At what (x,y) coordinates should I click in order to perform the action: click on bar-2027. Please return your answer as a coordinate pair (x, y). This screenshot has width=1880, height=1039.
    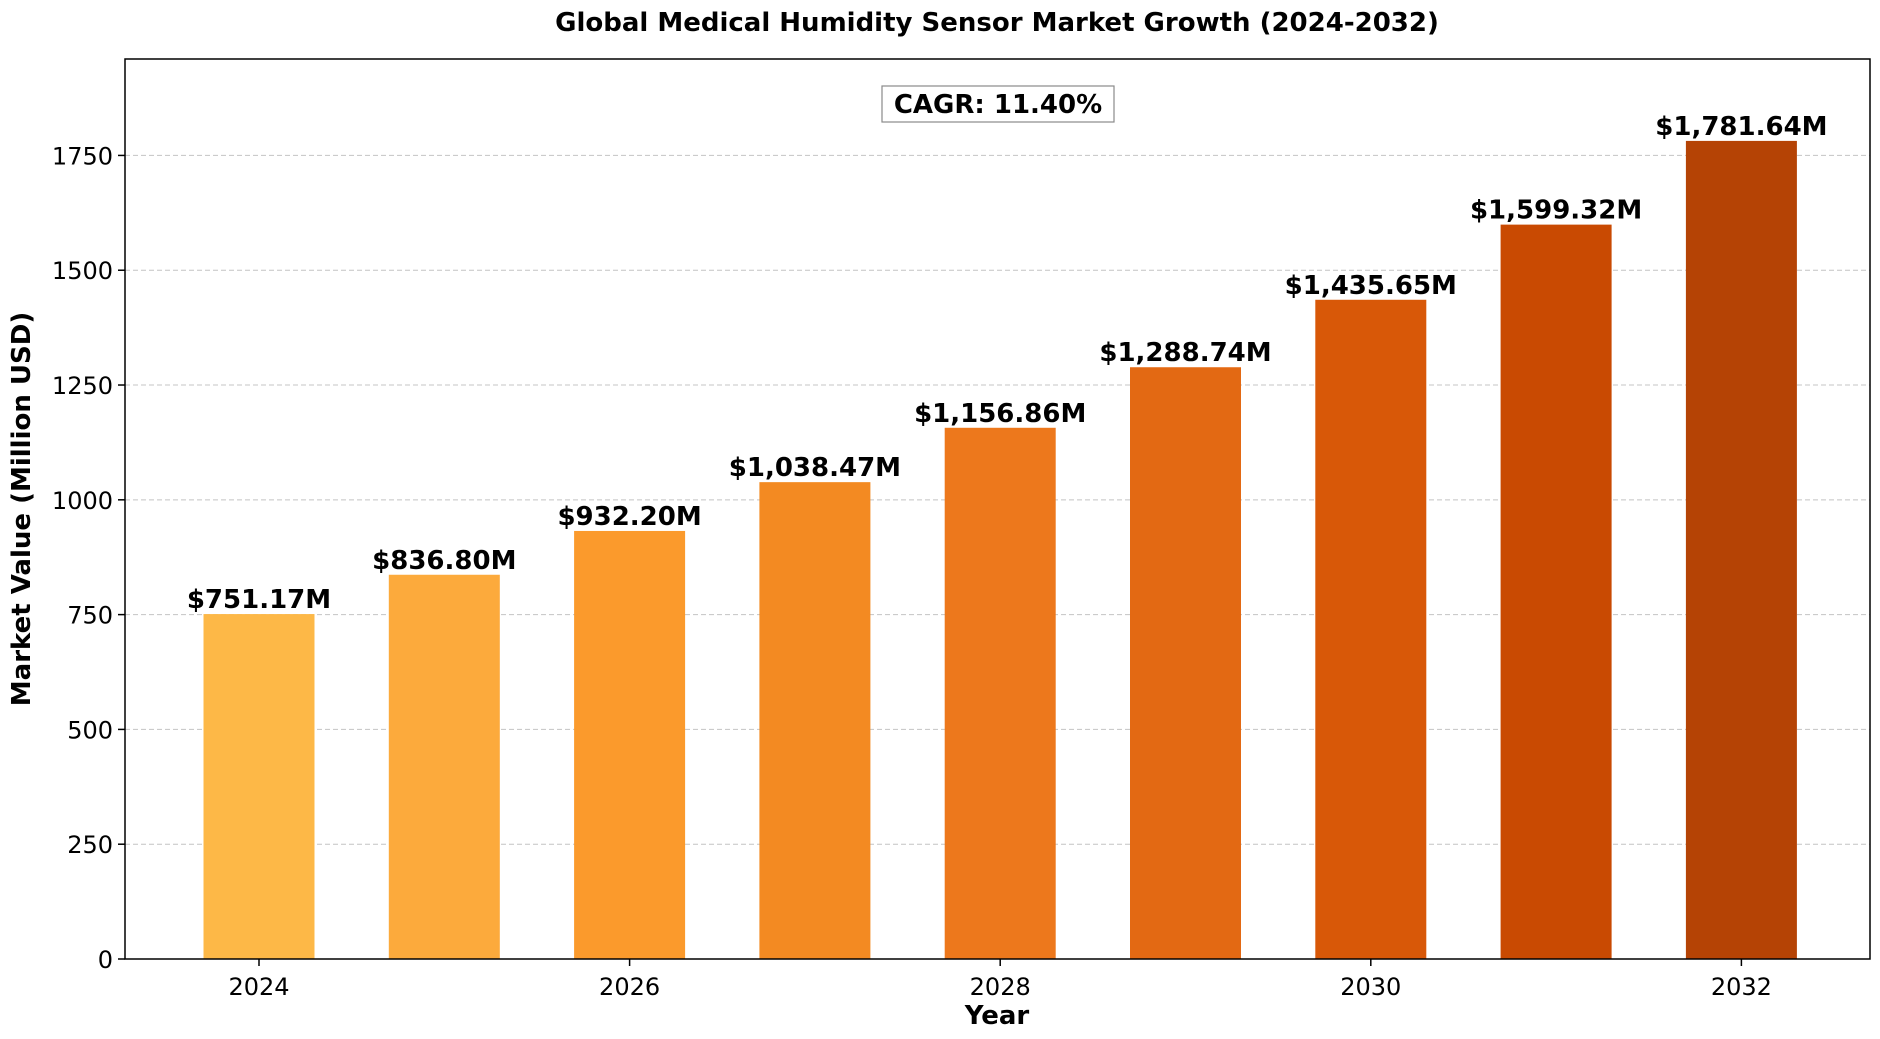
    Looking at the image, I should click on (815, 720).